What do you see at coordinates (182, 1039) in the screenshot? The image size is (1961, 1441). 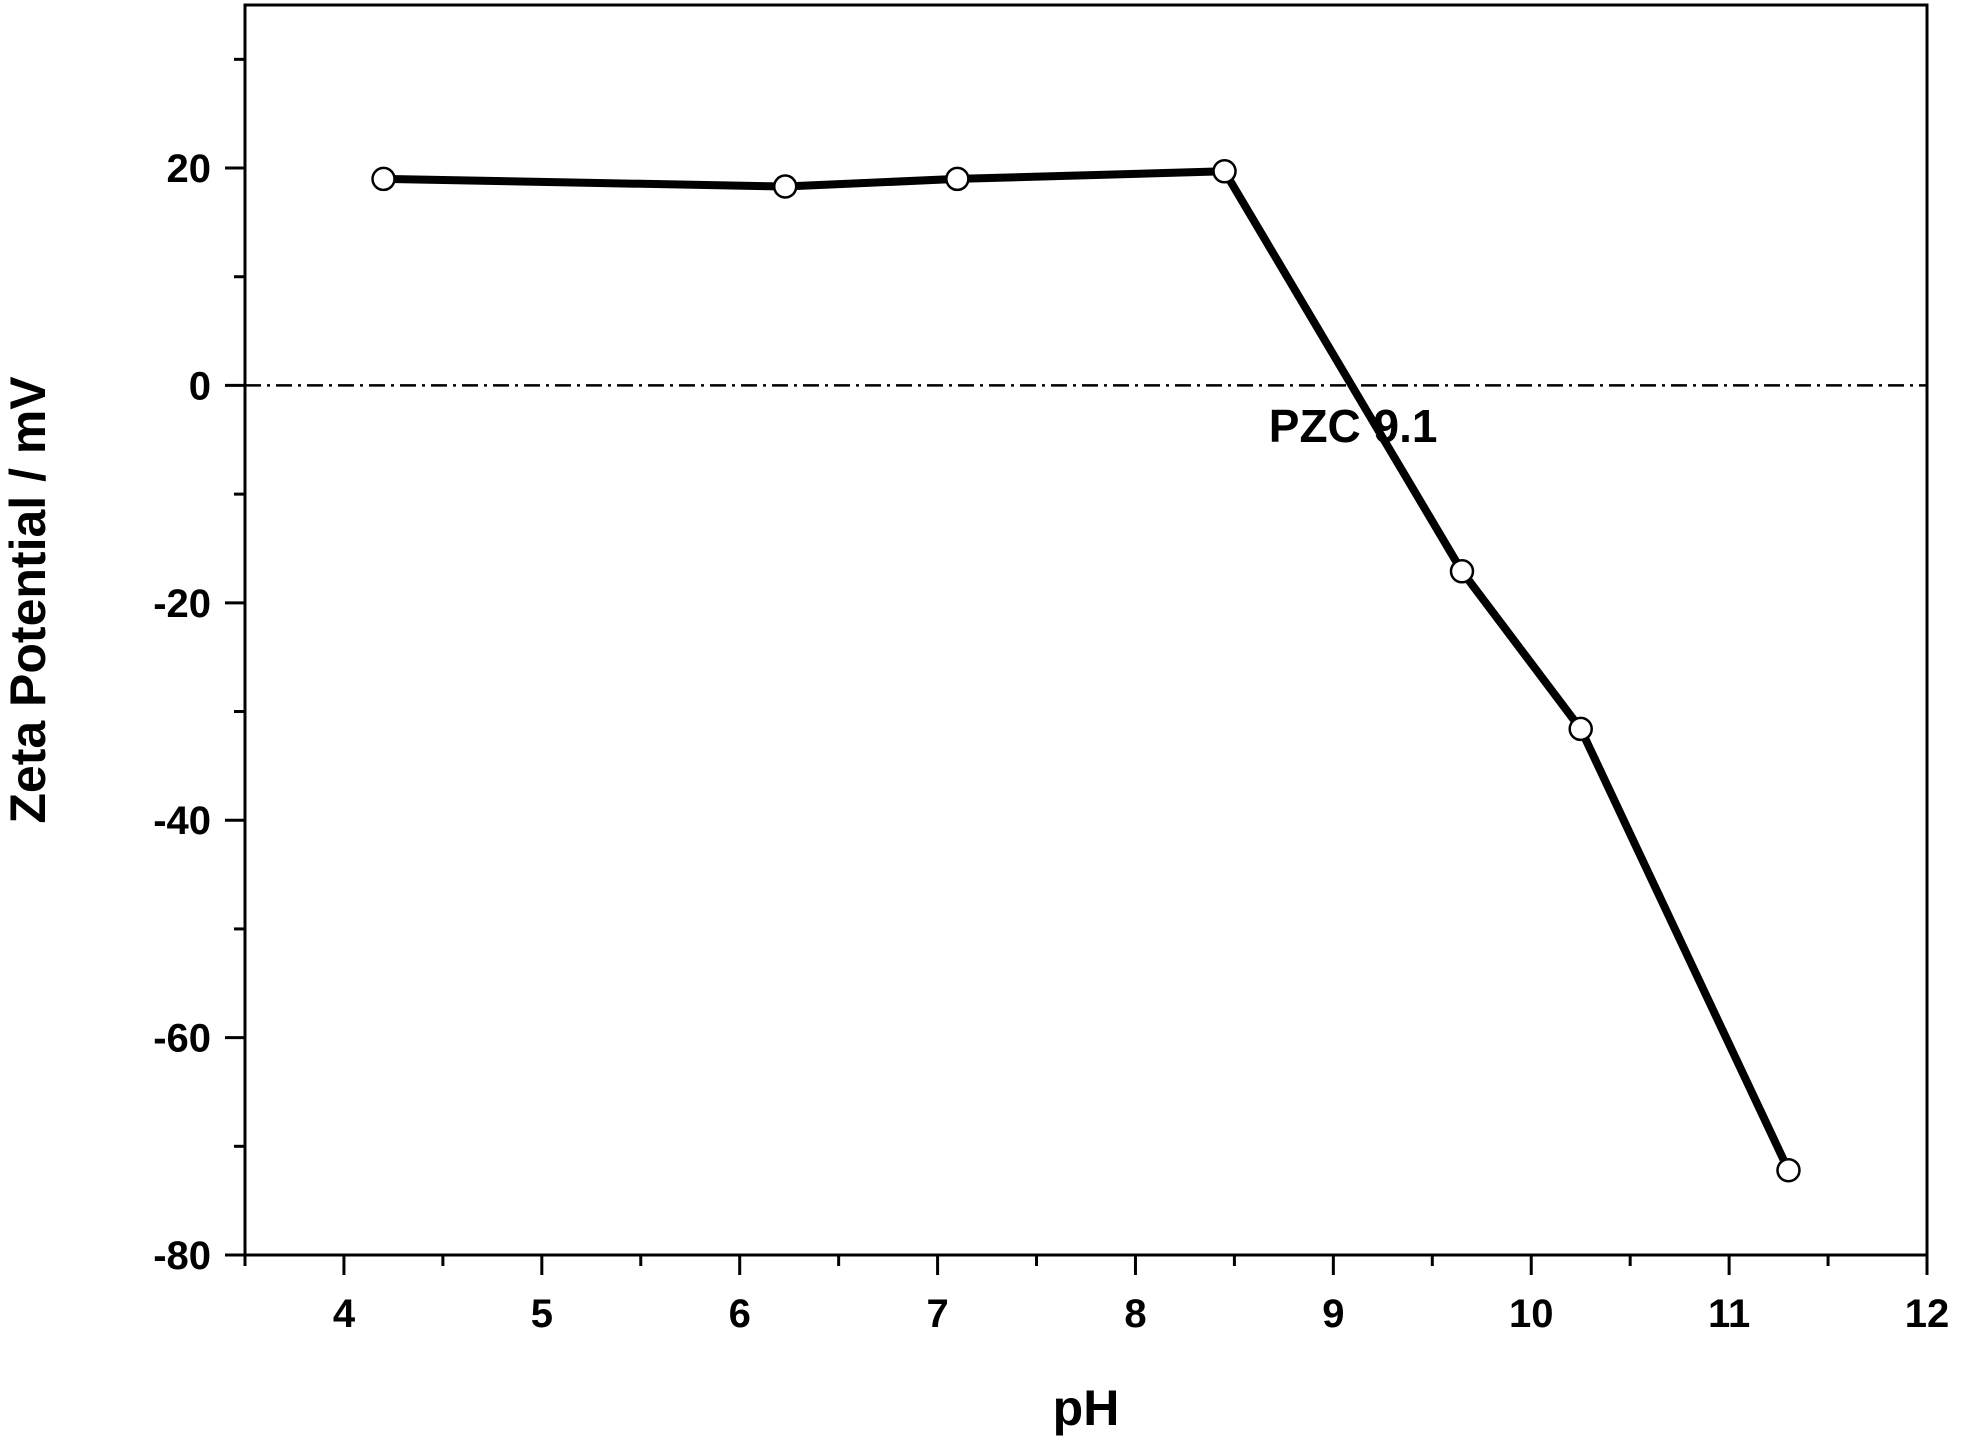 I see `y-tick-label: -60` at bounding box center [182, 1039].